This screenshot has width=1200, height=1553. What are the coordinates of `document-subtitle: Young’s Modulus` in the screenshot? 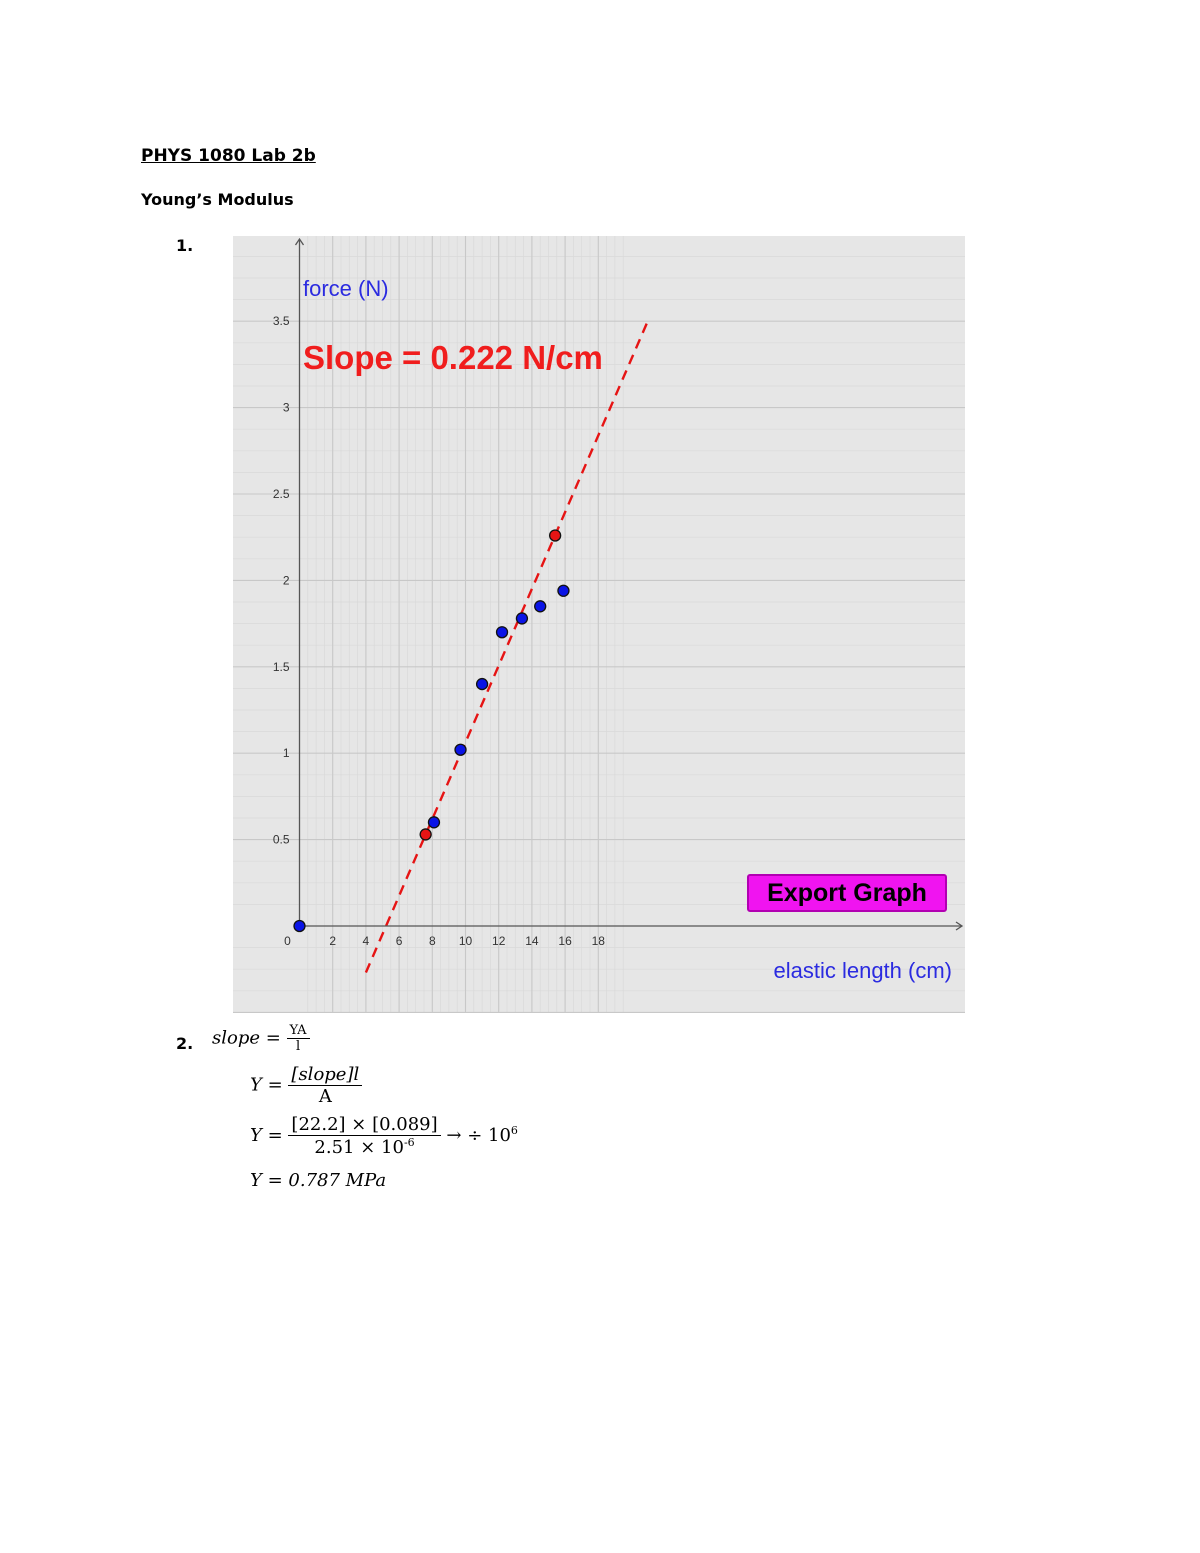 It's located at (217, 199).